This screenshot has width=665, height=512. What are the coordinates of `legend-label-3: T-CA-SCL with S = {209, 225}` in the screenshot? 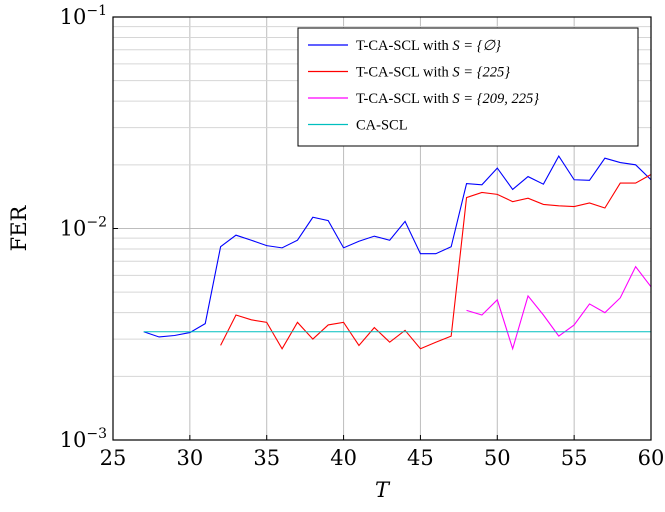 It's located at (447, 99).